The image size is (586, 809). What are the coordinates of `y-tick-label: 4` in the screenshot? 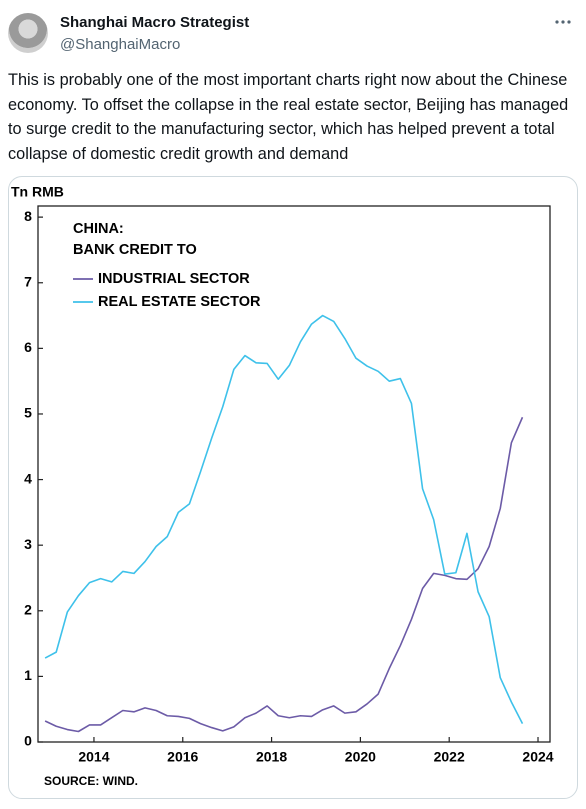 It's located at (28, 478).